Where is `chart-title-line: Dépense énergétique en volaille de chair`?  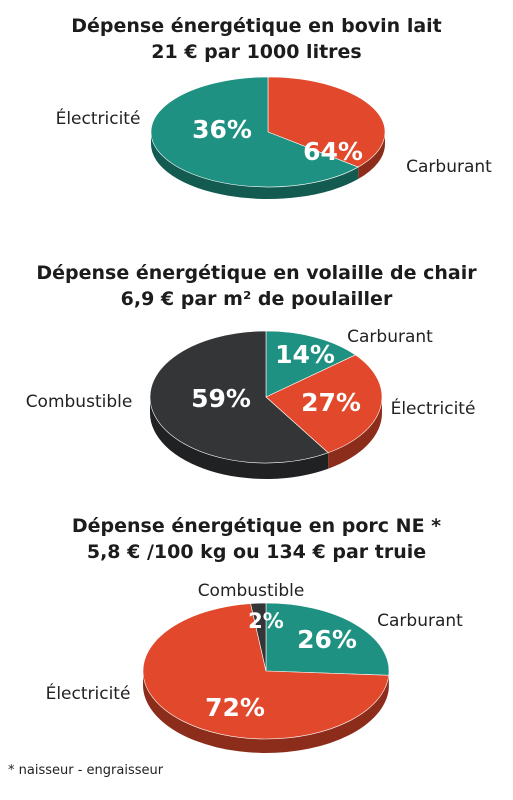
chart-title-line: Dépense énergétique en volaille de chair is located at coordinates (256, 273).